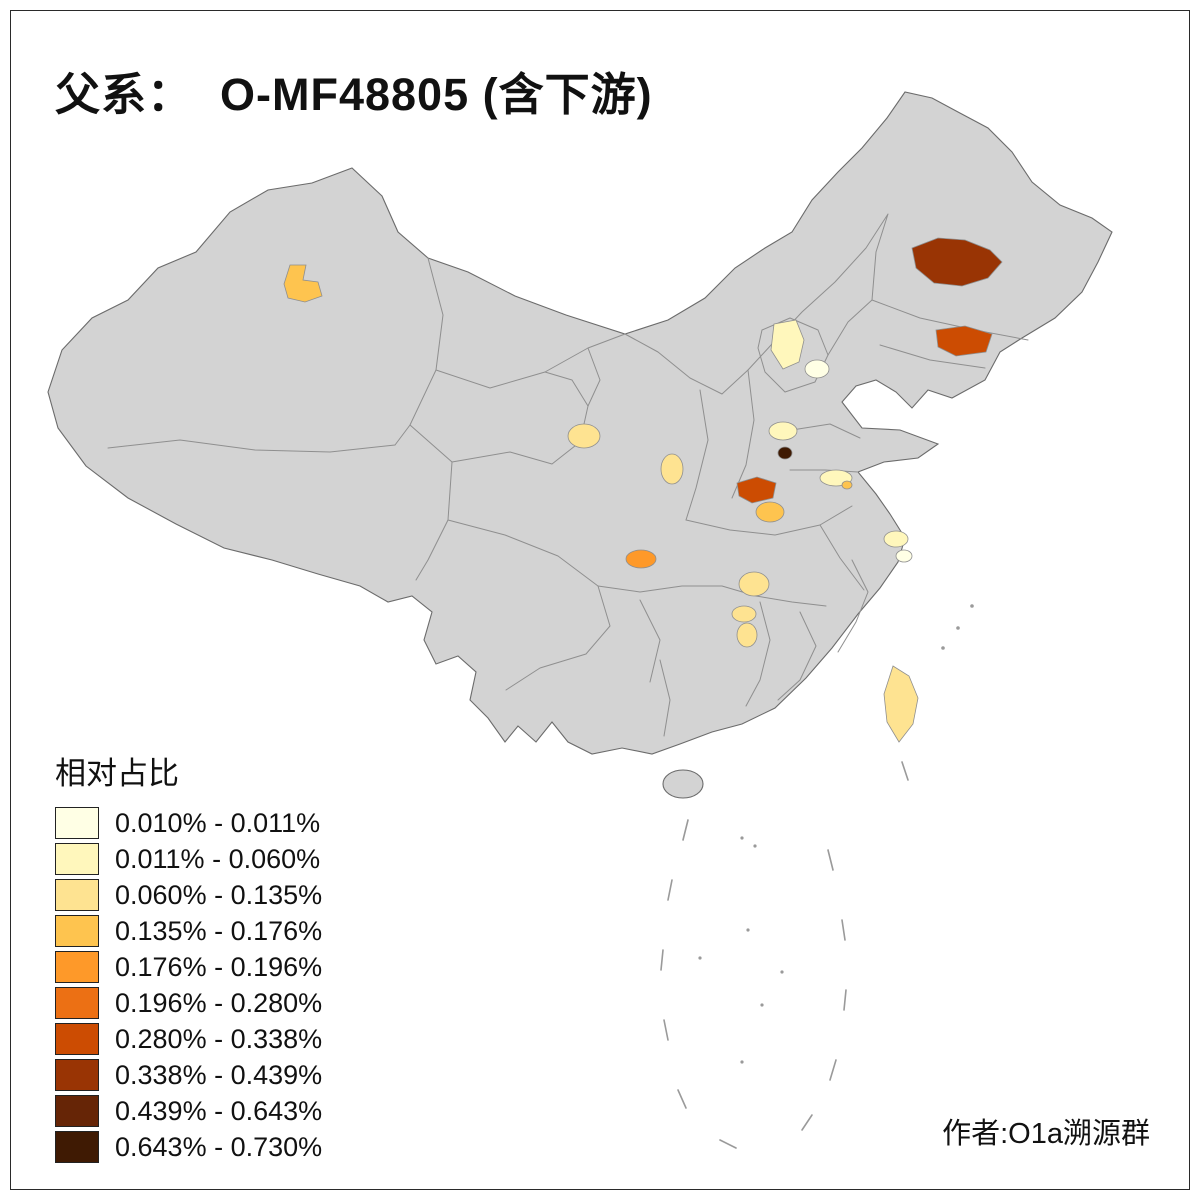  I want to click on legend-item: 0.060% - 0.135%, so click(188, 895).